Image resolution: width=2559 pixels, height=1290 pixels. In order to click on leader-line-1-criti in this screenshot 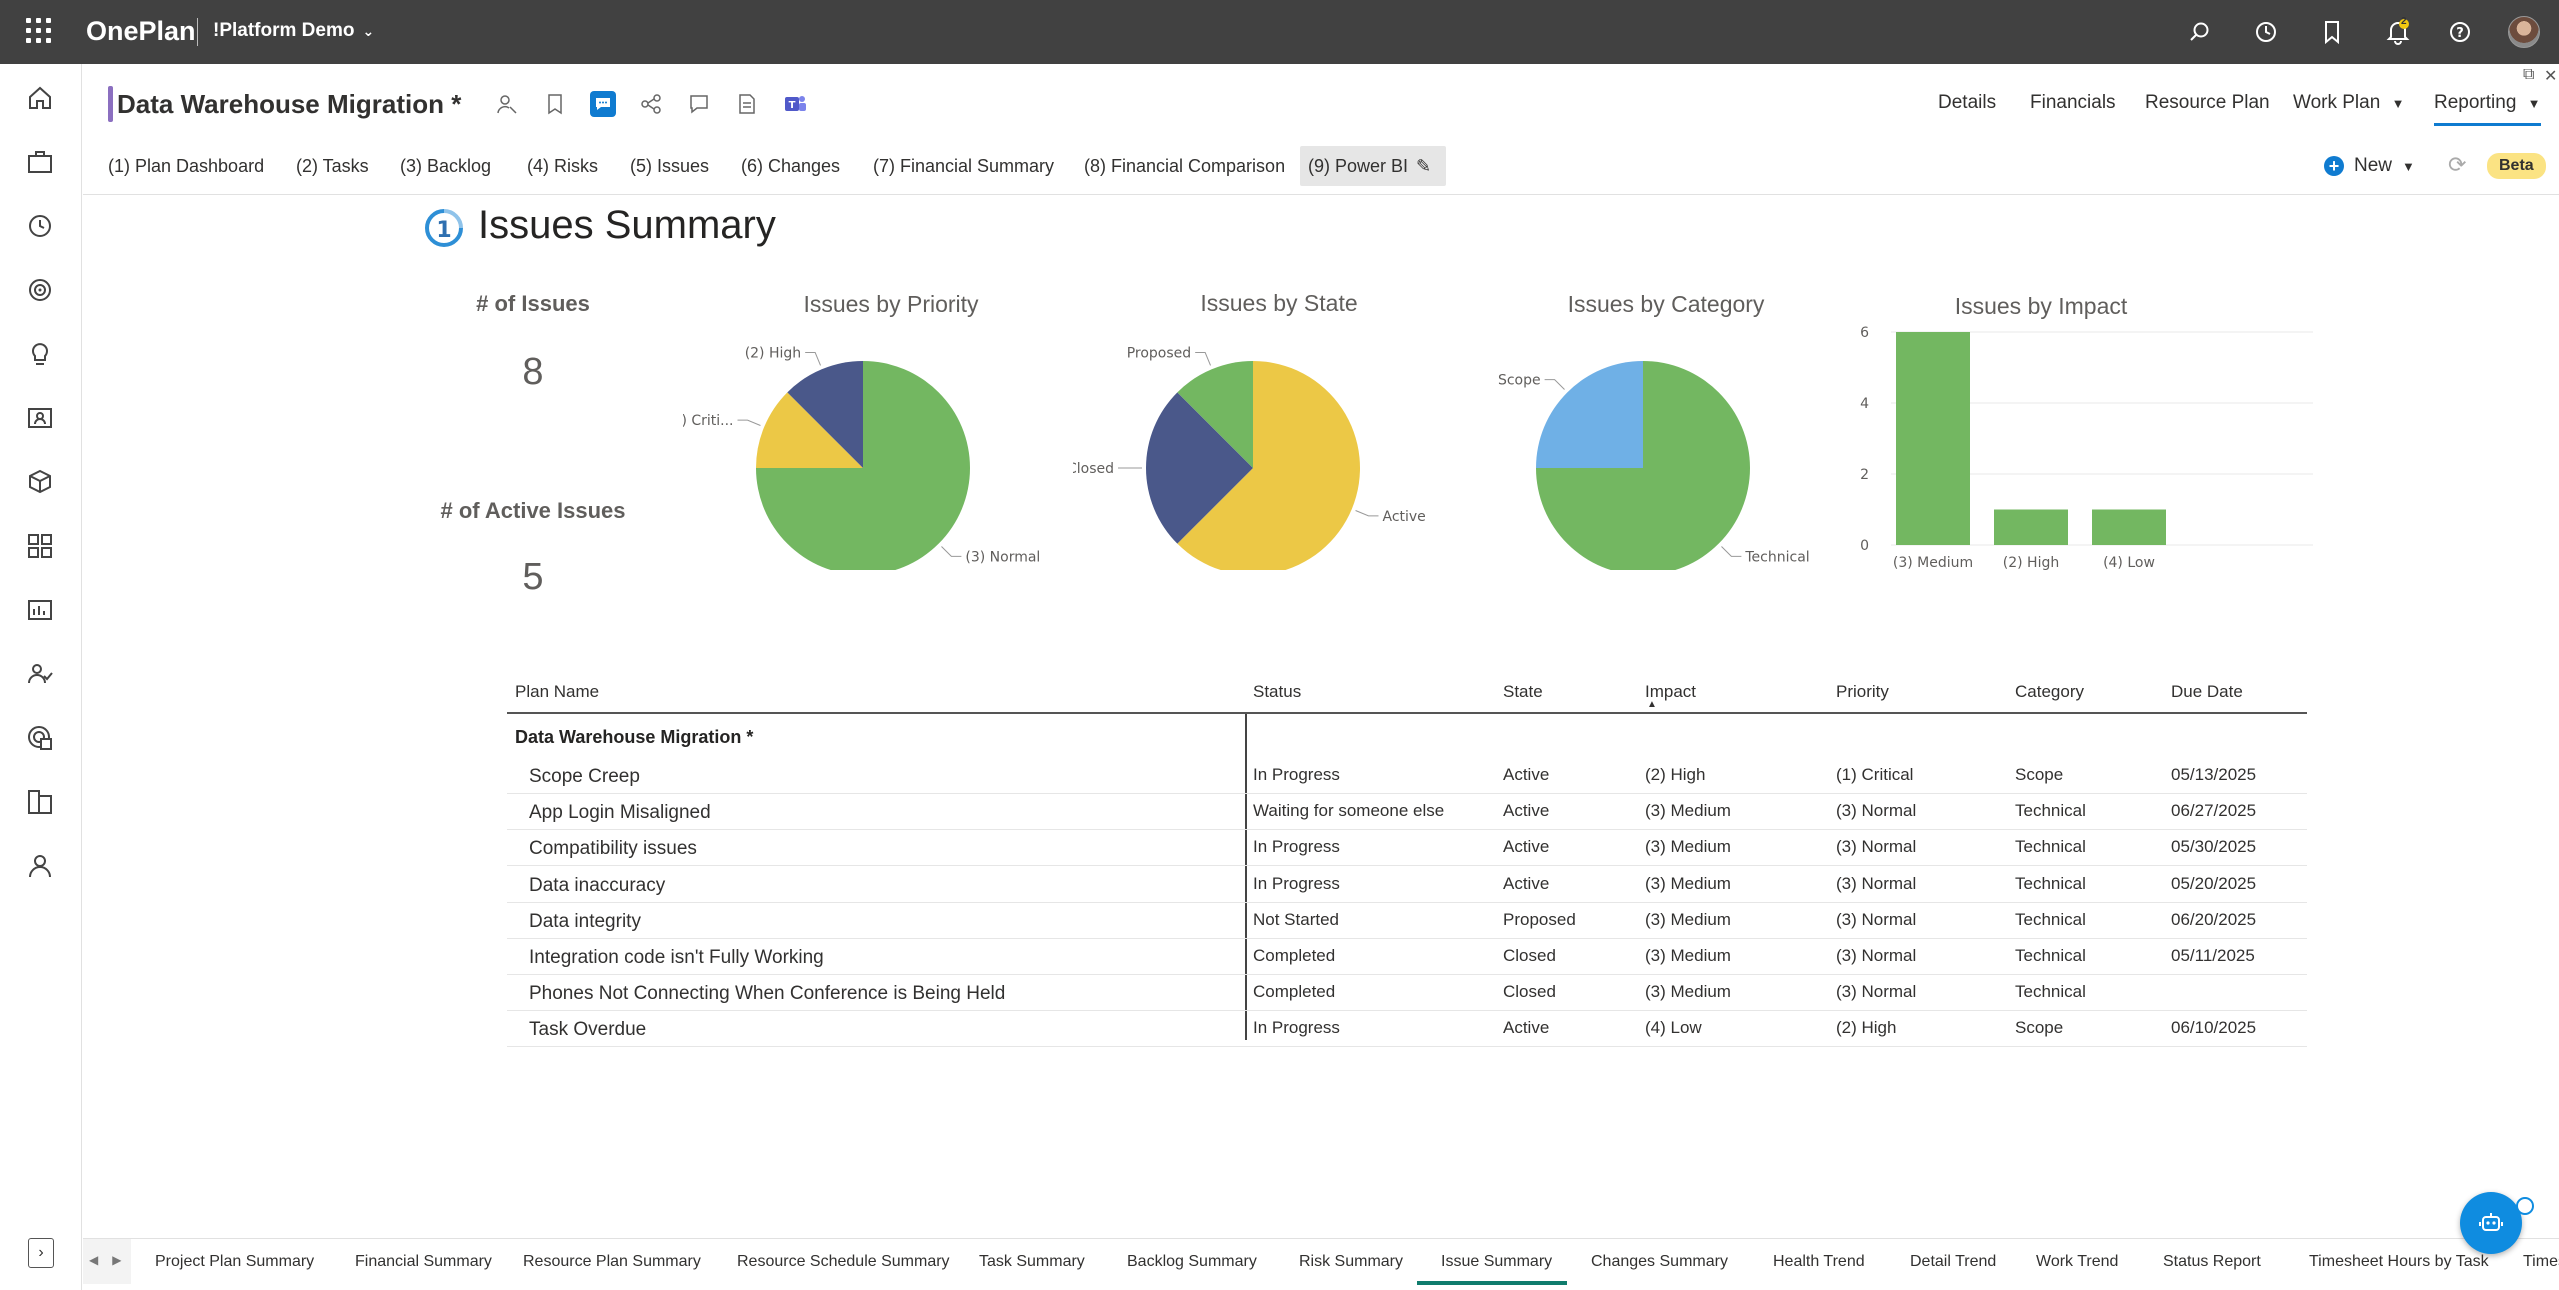, I will do `click(749, 422)`.